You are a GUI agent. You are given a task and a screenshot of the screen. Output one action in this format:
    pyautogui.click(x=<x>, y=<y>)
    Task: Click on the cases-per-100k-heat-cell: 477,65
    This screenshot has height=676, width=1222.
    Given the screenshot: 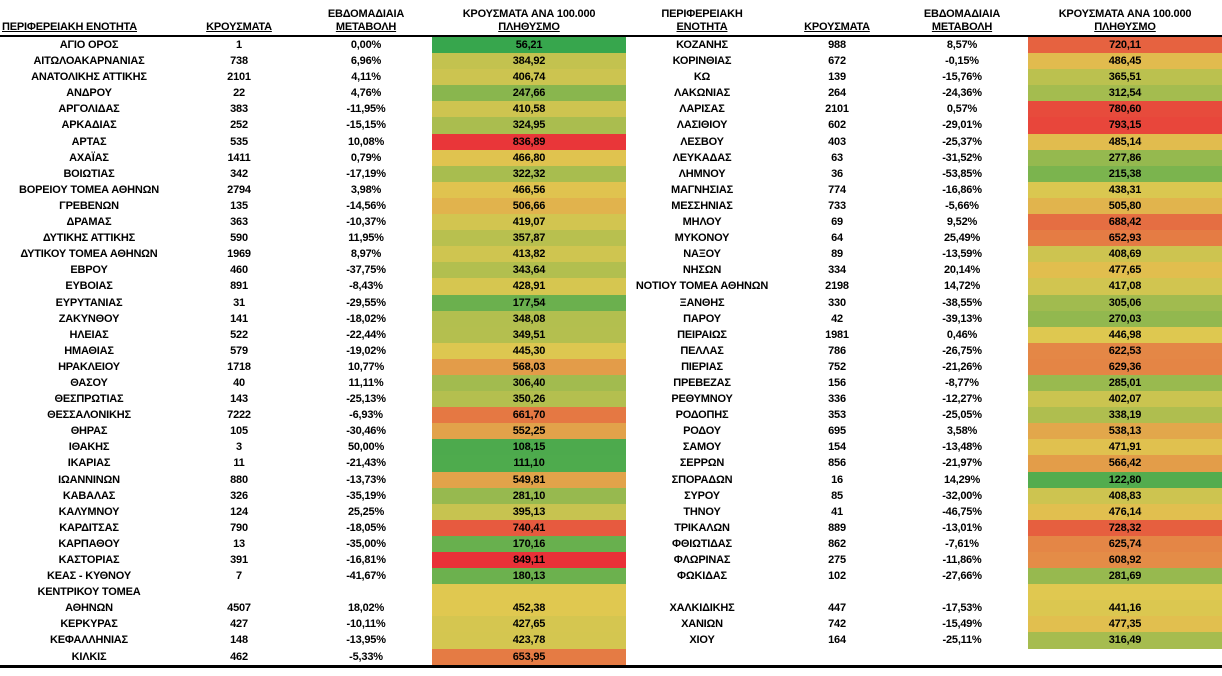 What is the action you would take?
    pyautogui.click(x=1125, y=270)
    